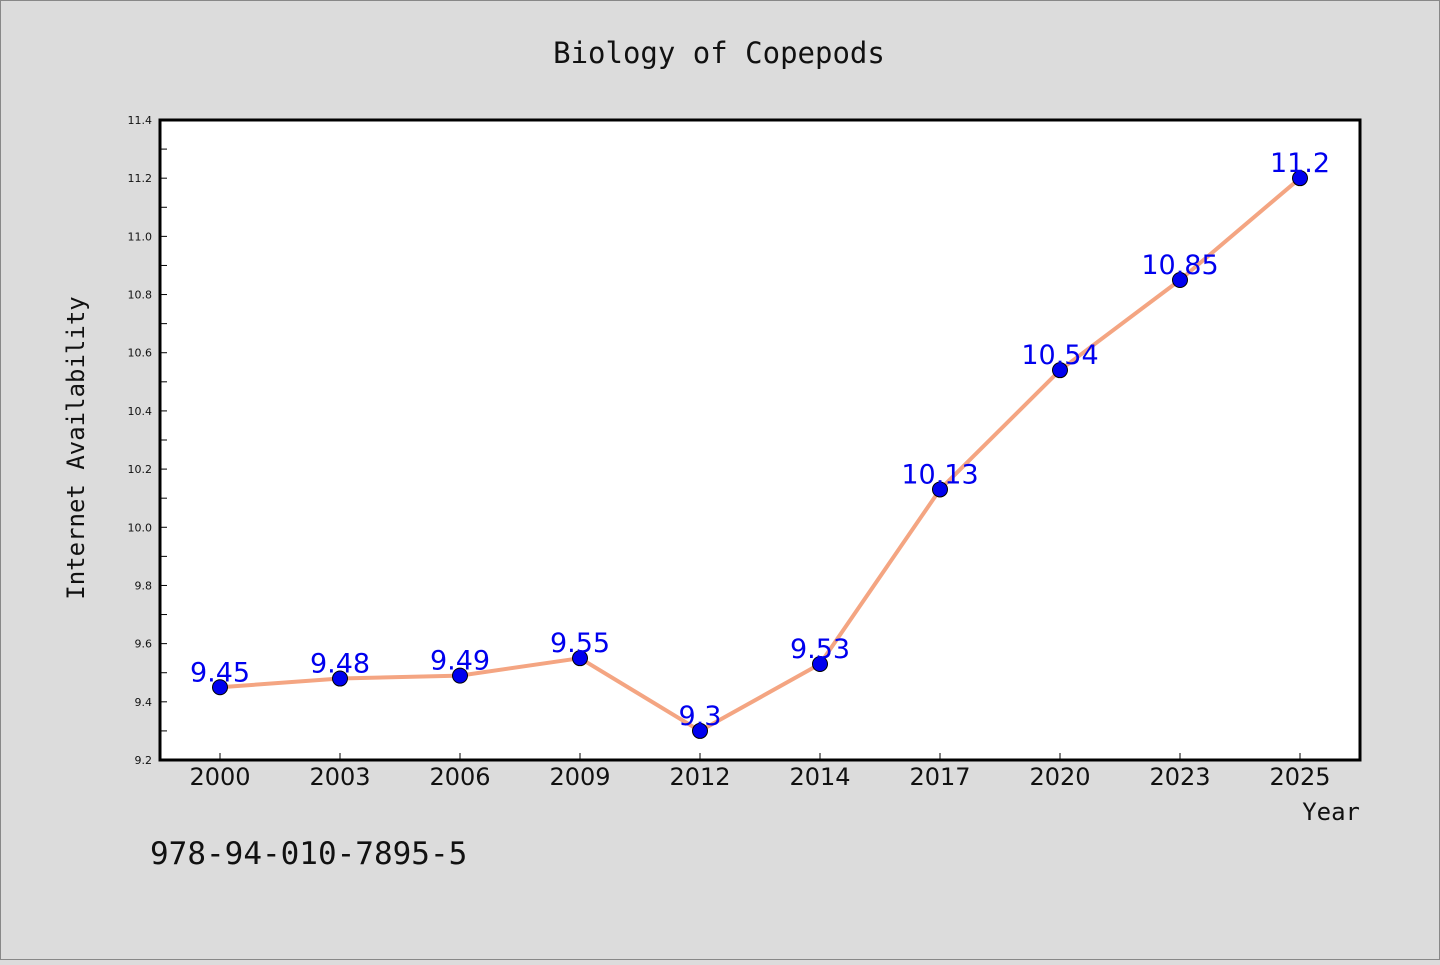 The height and width of the screenshot is (965, 1440). Describe the element at coordinates (140, 178) in the screenshot. I see `y-tick-label: 11.2` at that location.